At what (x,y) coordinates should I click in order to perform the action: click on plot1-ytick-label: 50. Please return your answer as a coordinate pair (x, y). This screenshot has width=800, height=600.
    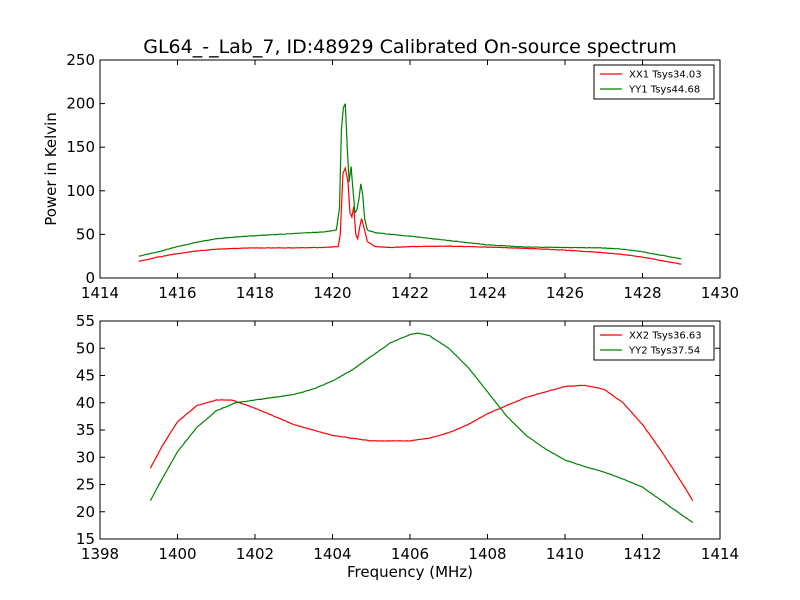
    Looking at the image, I should click on (85, 234).